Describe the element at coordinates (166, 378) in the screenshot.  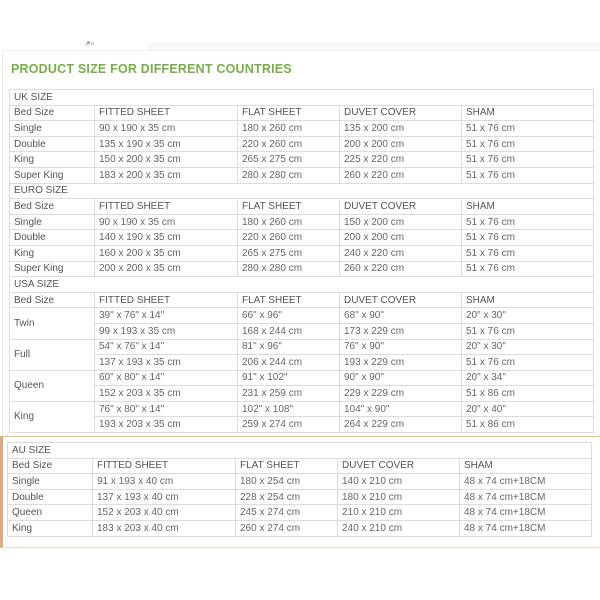
I see `dimension-cell: 60" x 80" x 14"` at that location.